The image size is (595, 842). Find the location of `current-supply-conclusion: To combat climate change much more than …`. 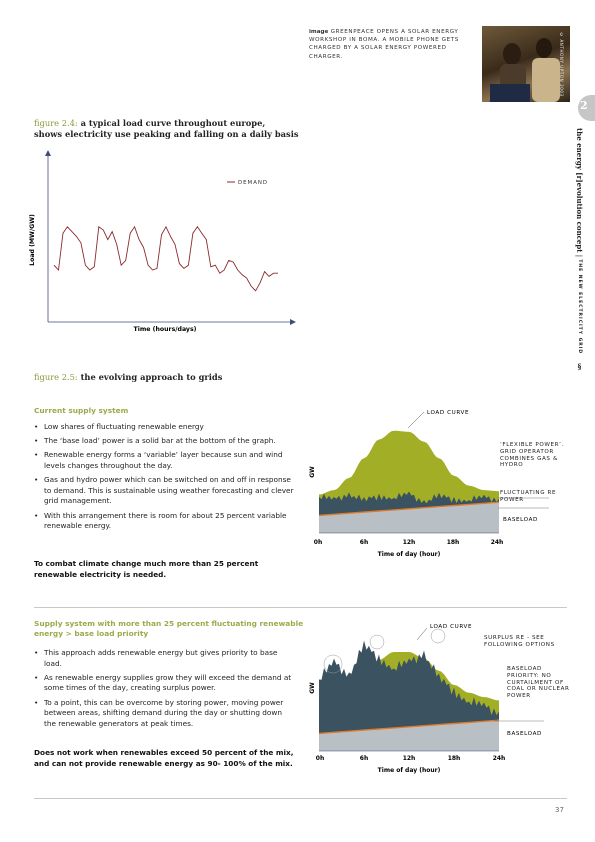

current-supply-conclusion: To combat climate change much more than … is located at coordinates (146, 569).